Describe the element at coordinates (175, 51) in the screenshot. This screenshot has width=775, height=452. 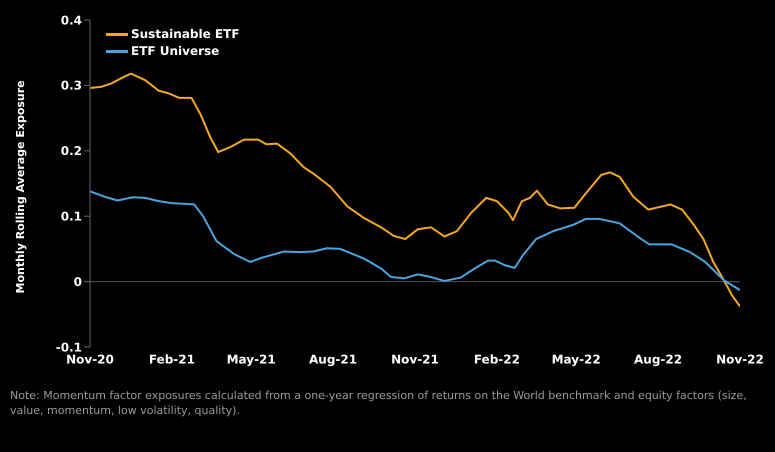
I see `legend-label: ETF Universe` at that location.